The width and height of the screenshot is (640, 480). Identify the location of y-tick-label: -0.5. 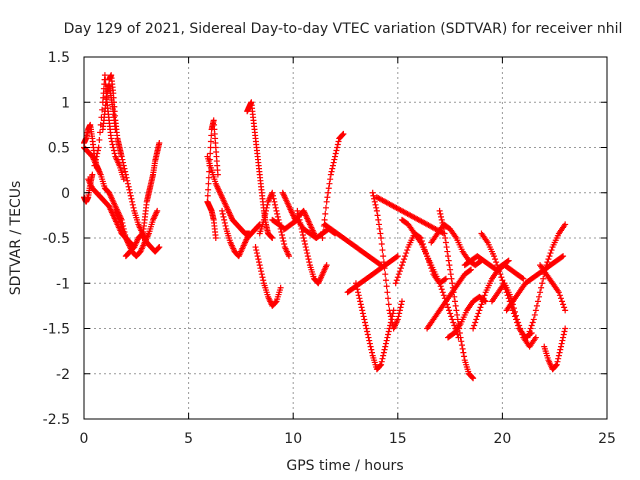
(56, 239).